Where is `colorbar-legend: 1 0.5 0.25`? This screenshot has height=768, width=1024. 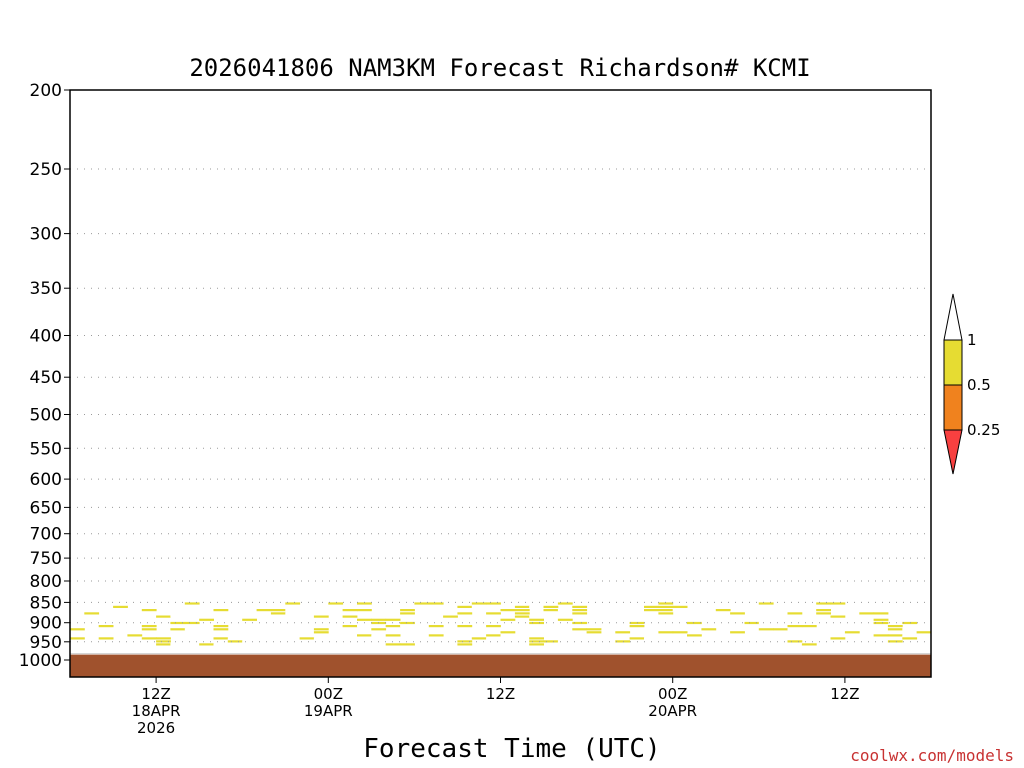 colorbar-legend: 1 0.5 0.25 is located at coordinates (971, 384).